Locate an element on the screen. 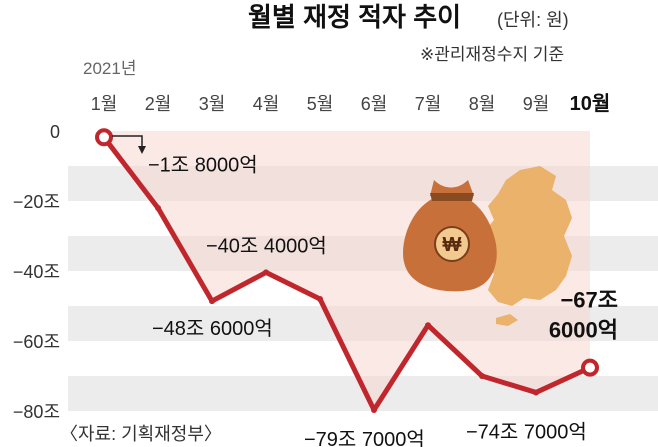 The height and width of the screenshot is (447, 658). source-label: 〈자료: 기획재정부〉 is located at coordinates (141, 434).